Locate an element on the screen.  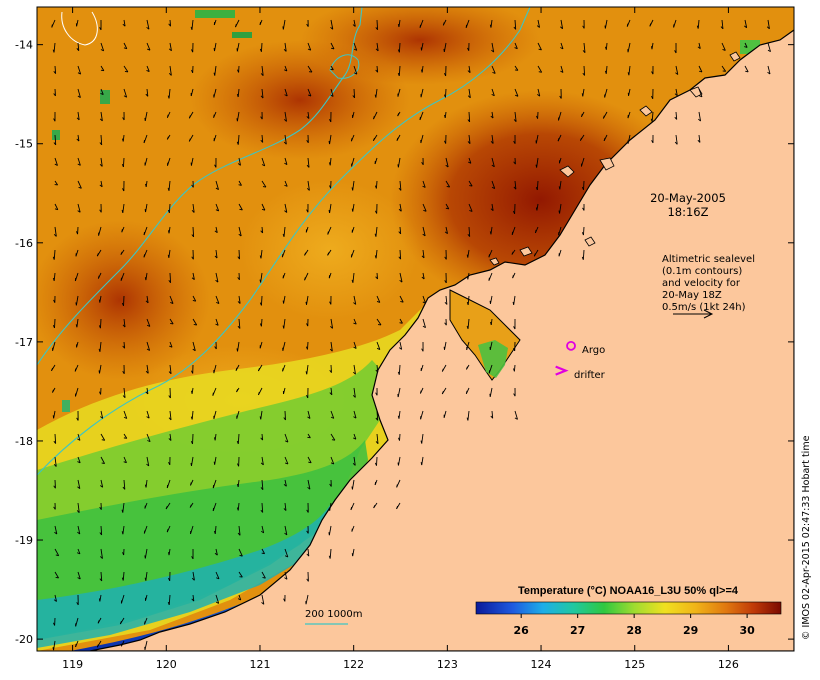
longitude-label: 121 is located at coordinates (259, 664).